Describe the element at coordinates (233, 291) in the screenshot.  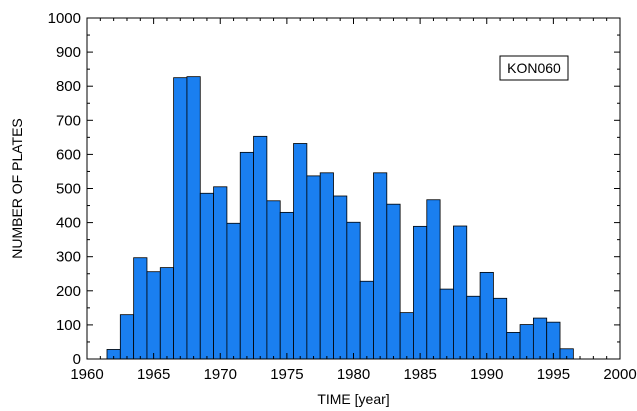
I see `bar-1971` at that location.